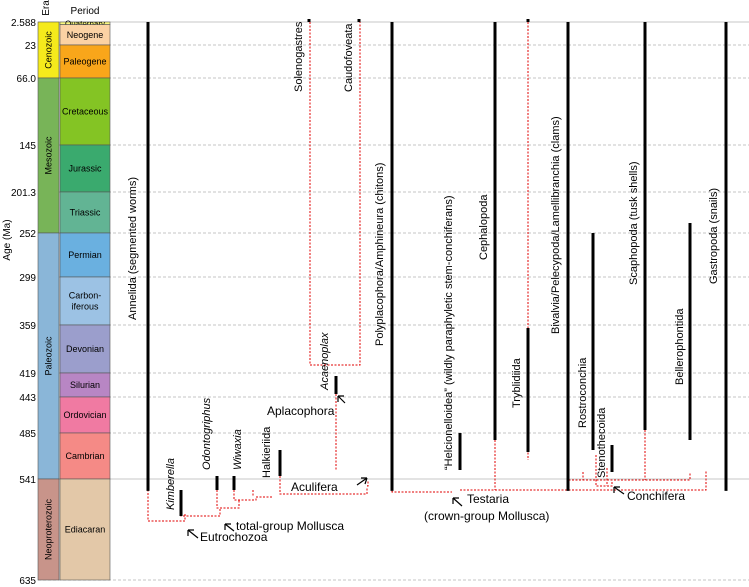  I want to click on period-label: Carbon-, so click(85, 296).